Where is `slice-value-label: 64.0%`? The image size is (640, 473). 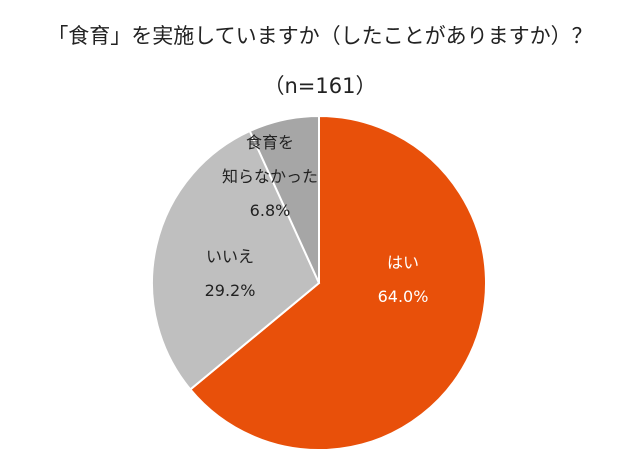
slice-value-label: 64.0% is located at coordinates (403, 296).